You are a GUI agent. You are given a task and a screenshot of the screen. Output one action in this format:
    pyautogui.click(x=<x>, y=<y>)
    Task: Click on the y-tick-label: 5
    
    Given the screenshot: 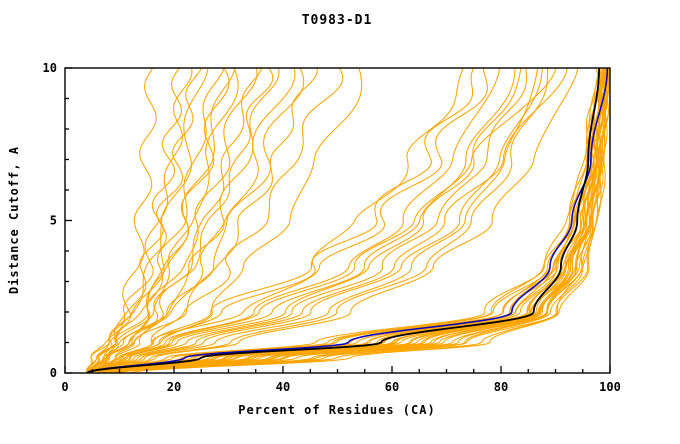 What is the action you would take?
    pyautogui.click(x=53, y=221)
    